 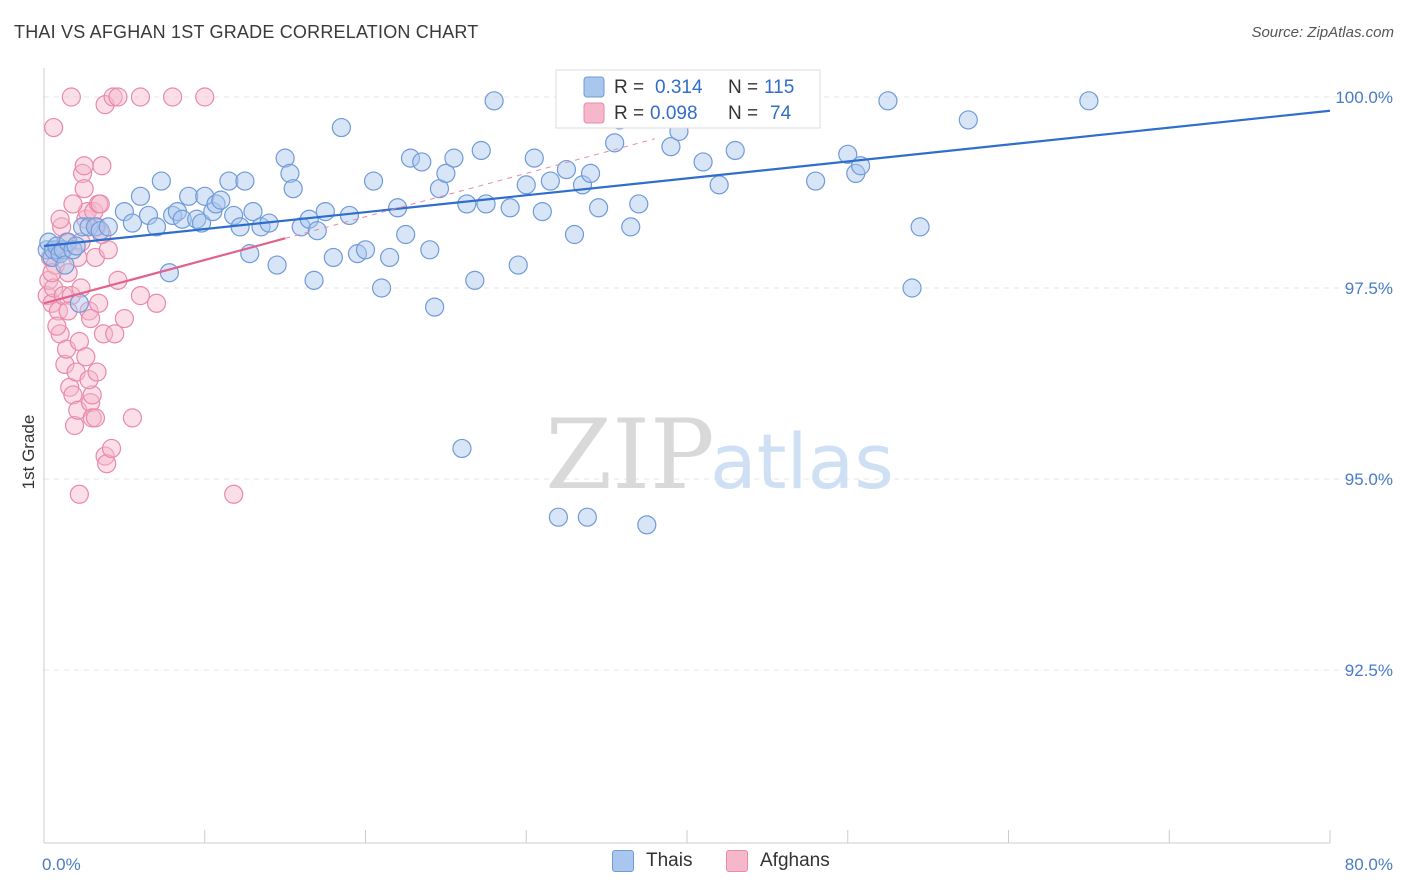 What do you see at coordinates (61, 864) in the screenshot?
I see `x-tick-label: 0.0%` at bounding box center [61, 864].